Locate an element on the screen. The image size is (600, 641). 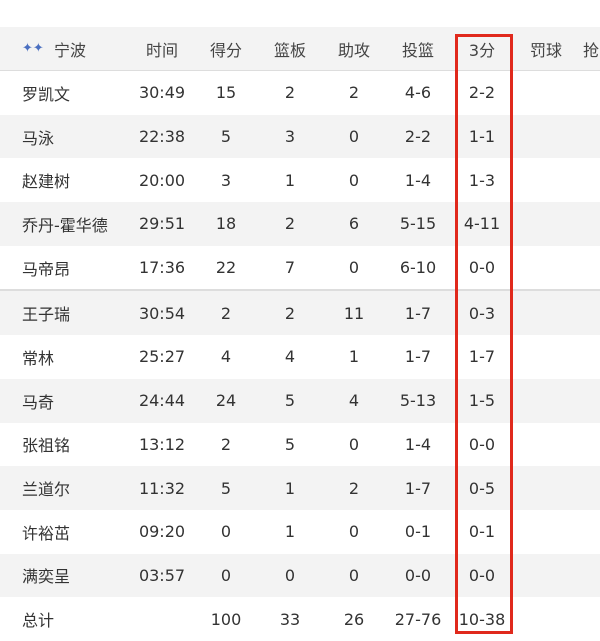
total-label: 总计 is located at coordinates (38, 621).